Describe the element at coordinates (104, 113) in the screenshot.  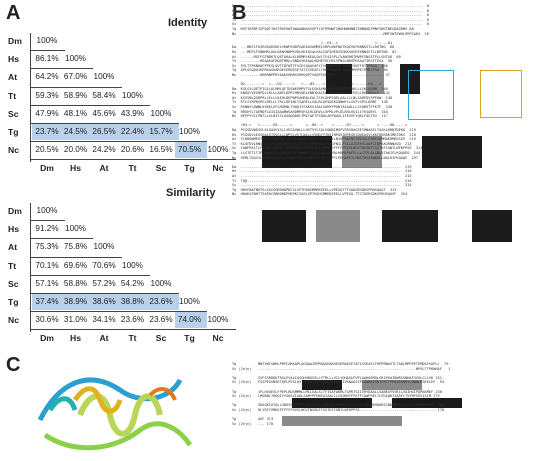
I see `identity-cell: 45.6%` at that location.